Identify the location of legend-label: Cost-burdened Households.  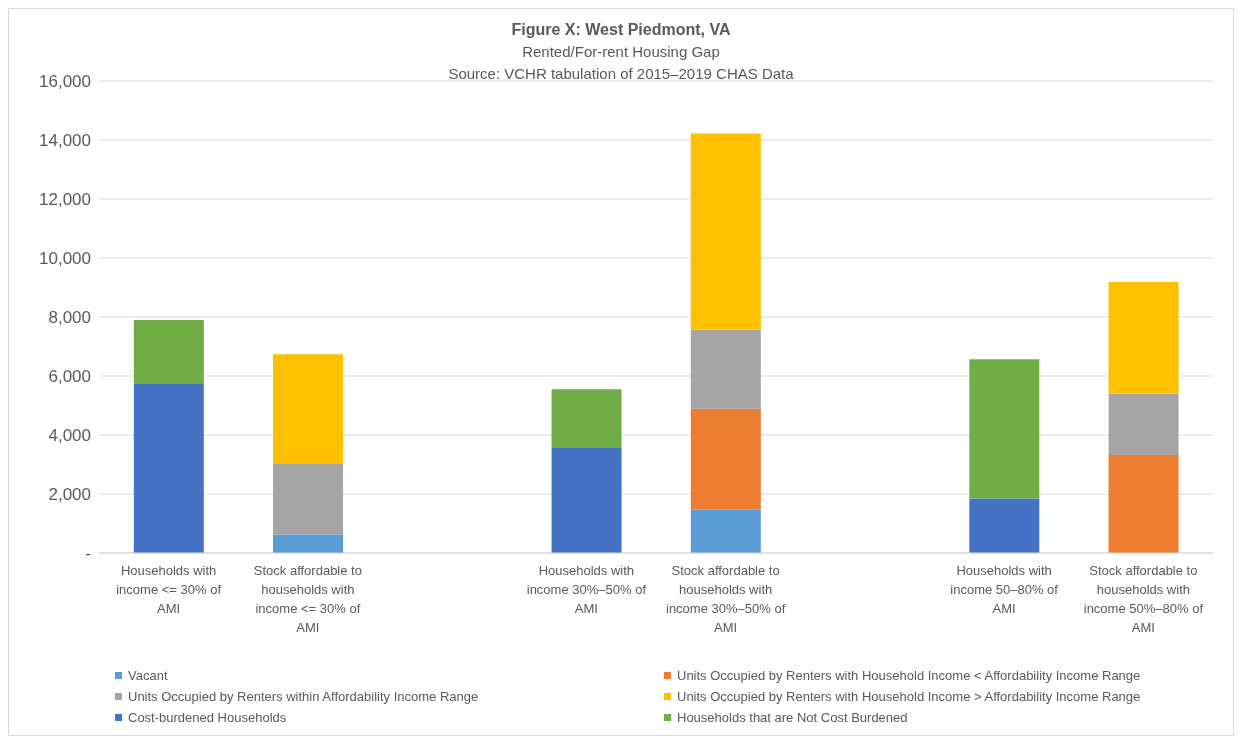
(207, 717).